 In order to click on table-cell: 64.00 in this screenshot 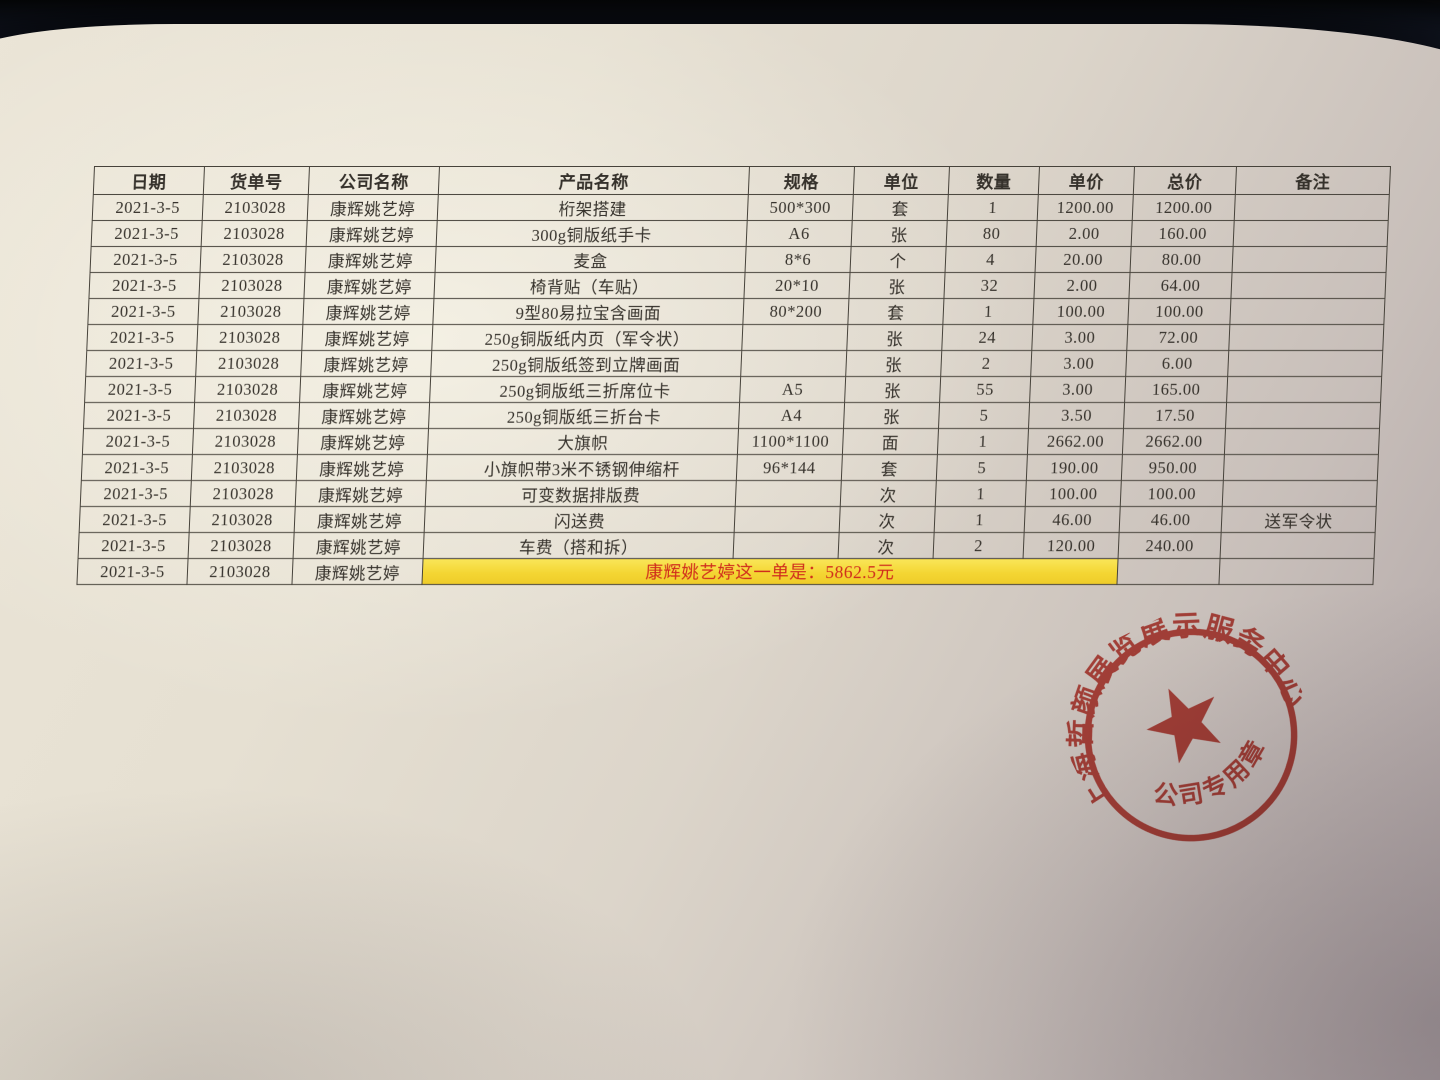, I will do `click(1180, 285)`.